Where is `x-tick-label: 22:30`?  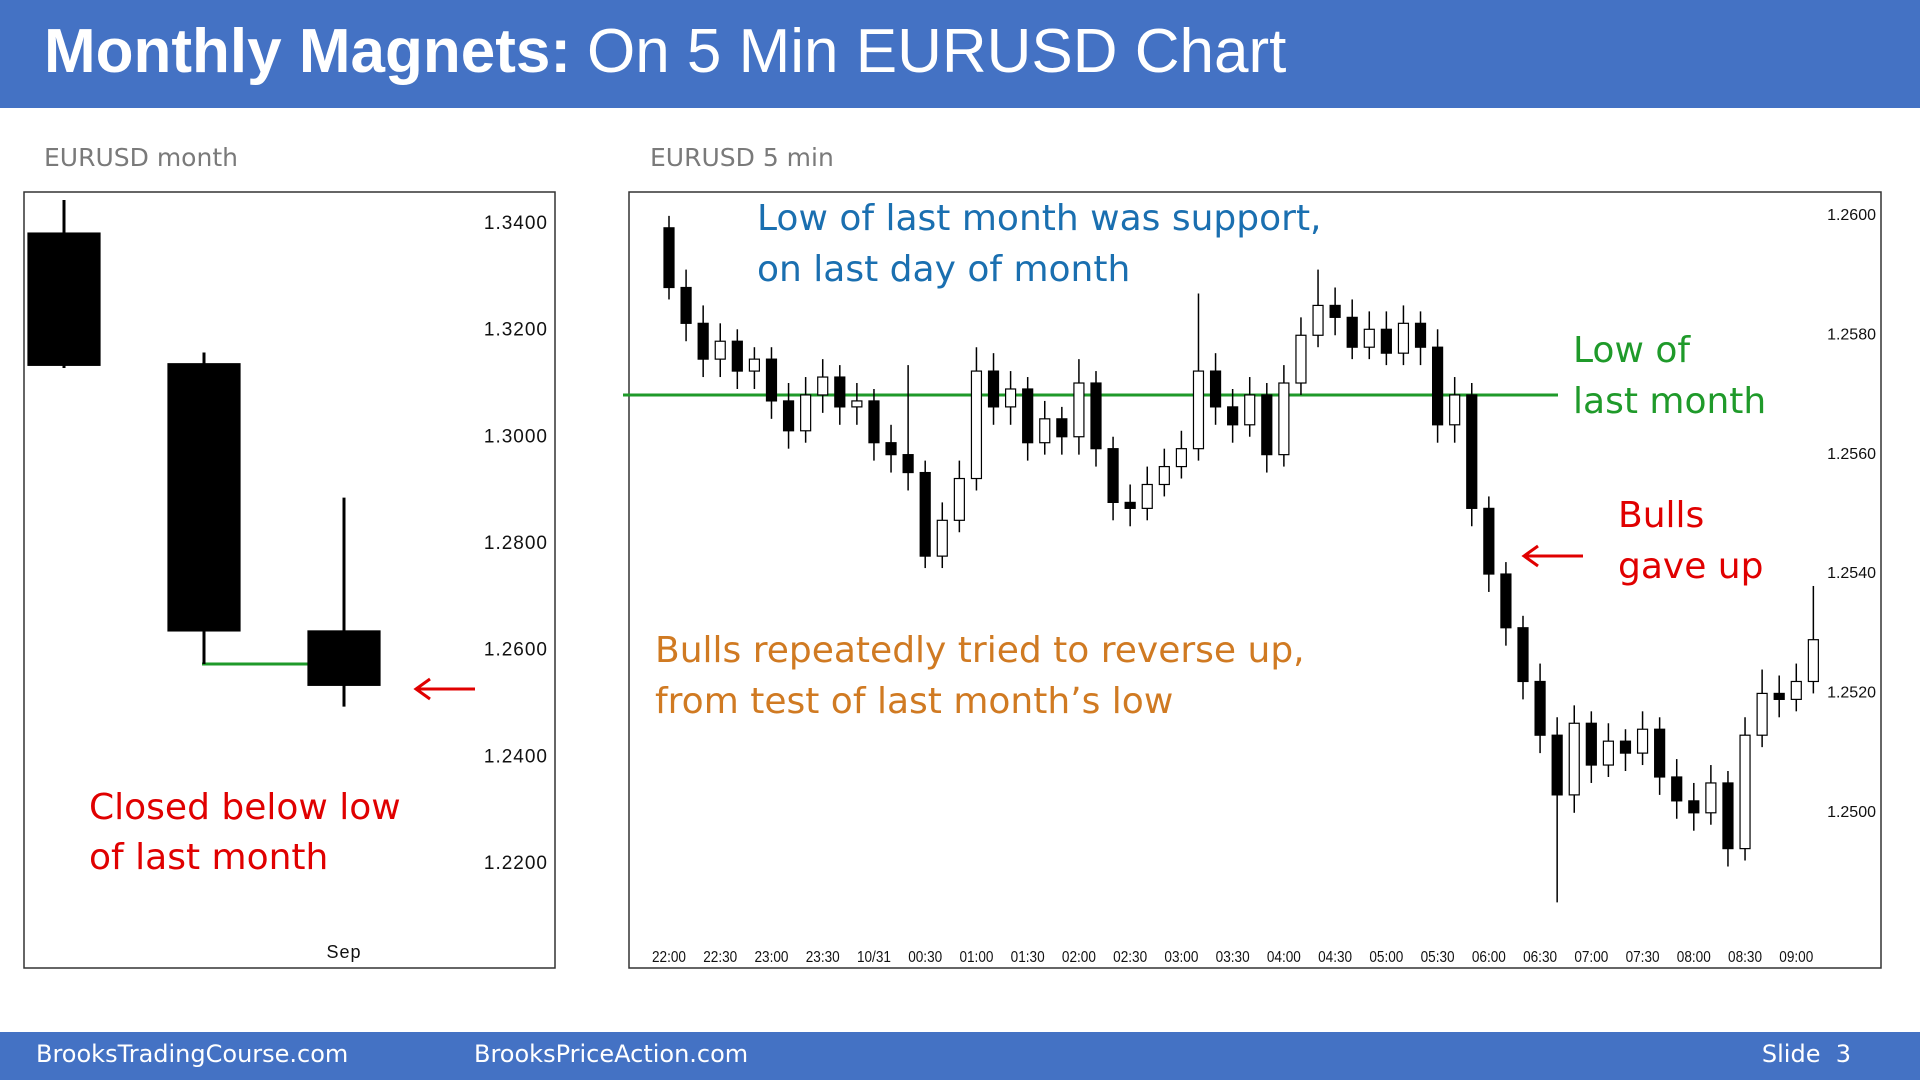
x-tick-label: 22:30 is located at coordinates (720, 957).